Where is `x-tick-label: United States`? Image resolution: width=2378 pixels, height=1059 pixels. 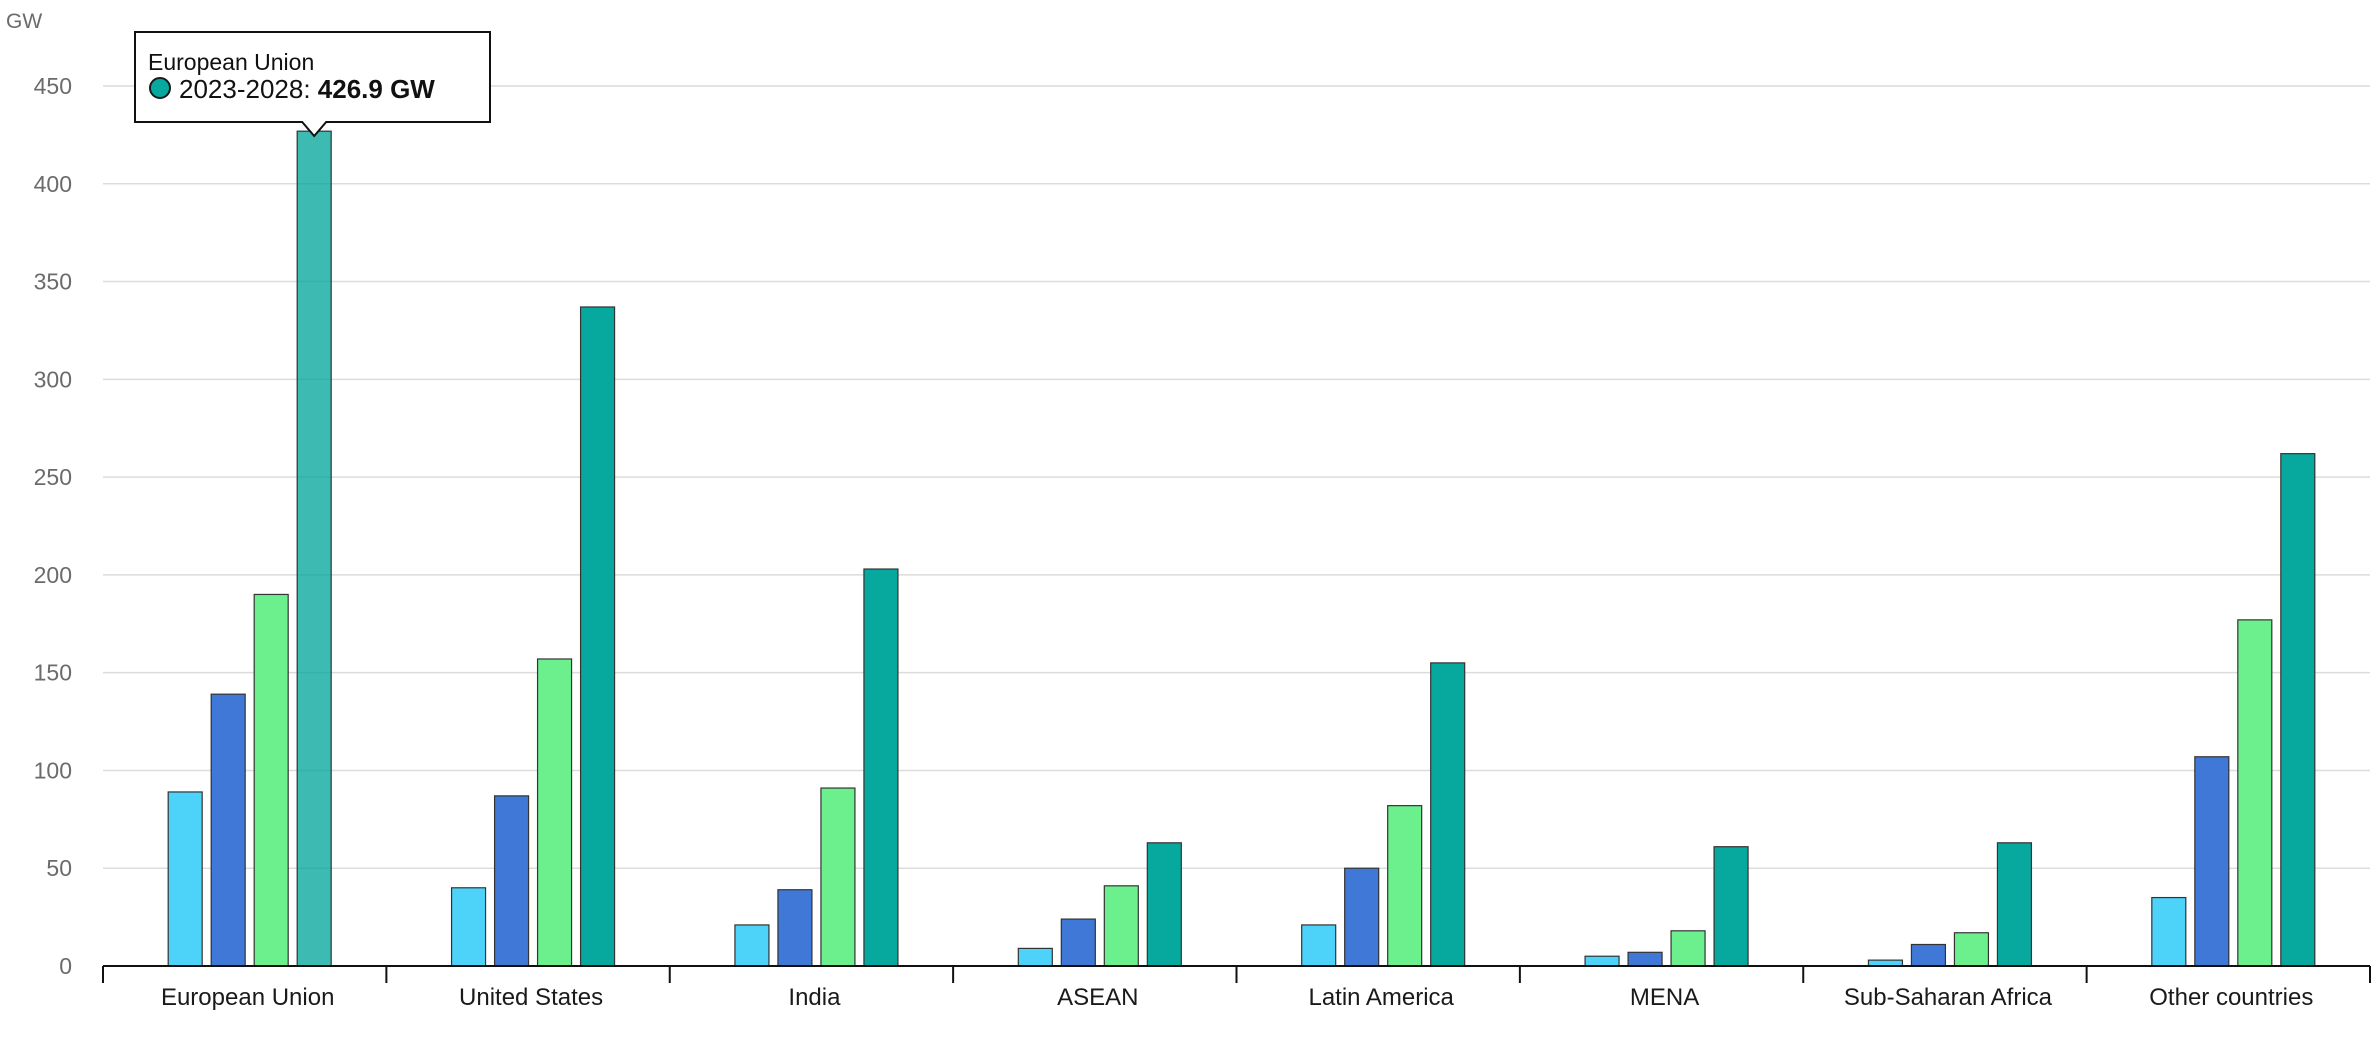
x-tick-label: United States is located at coordinates (531, 997).